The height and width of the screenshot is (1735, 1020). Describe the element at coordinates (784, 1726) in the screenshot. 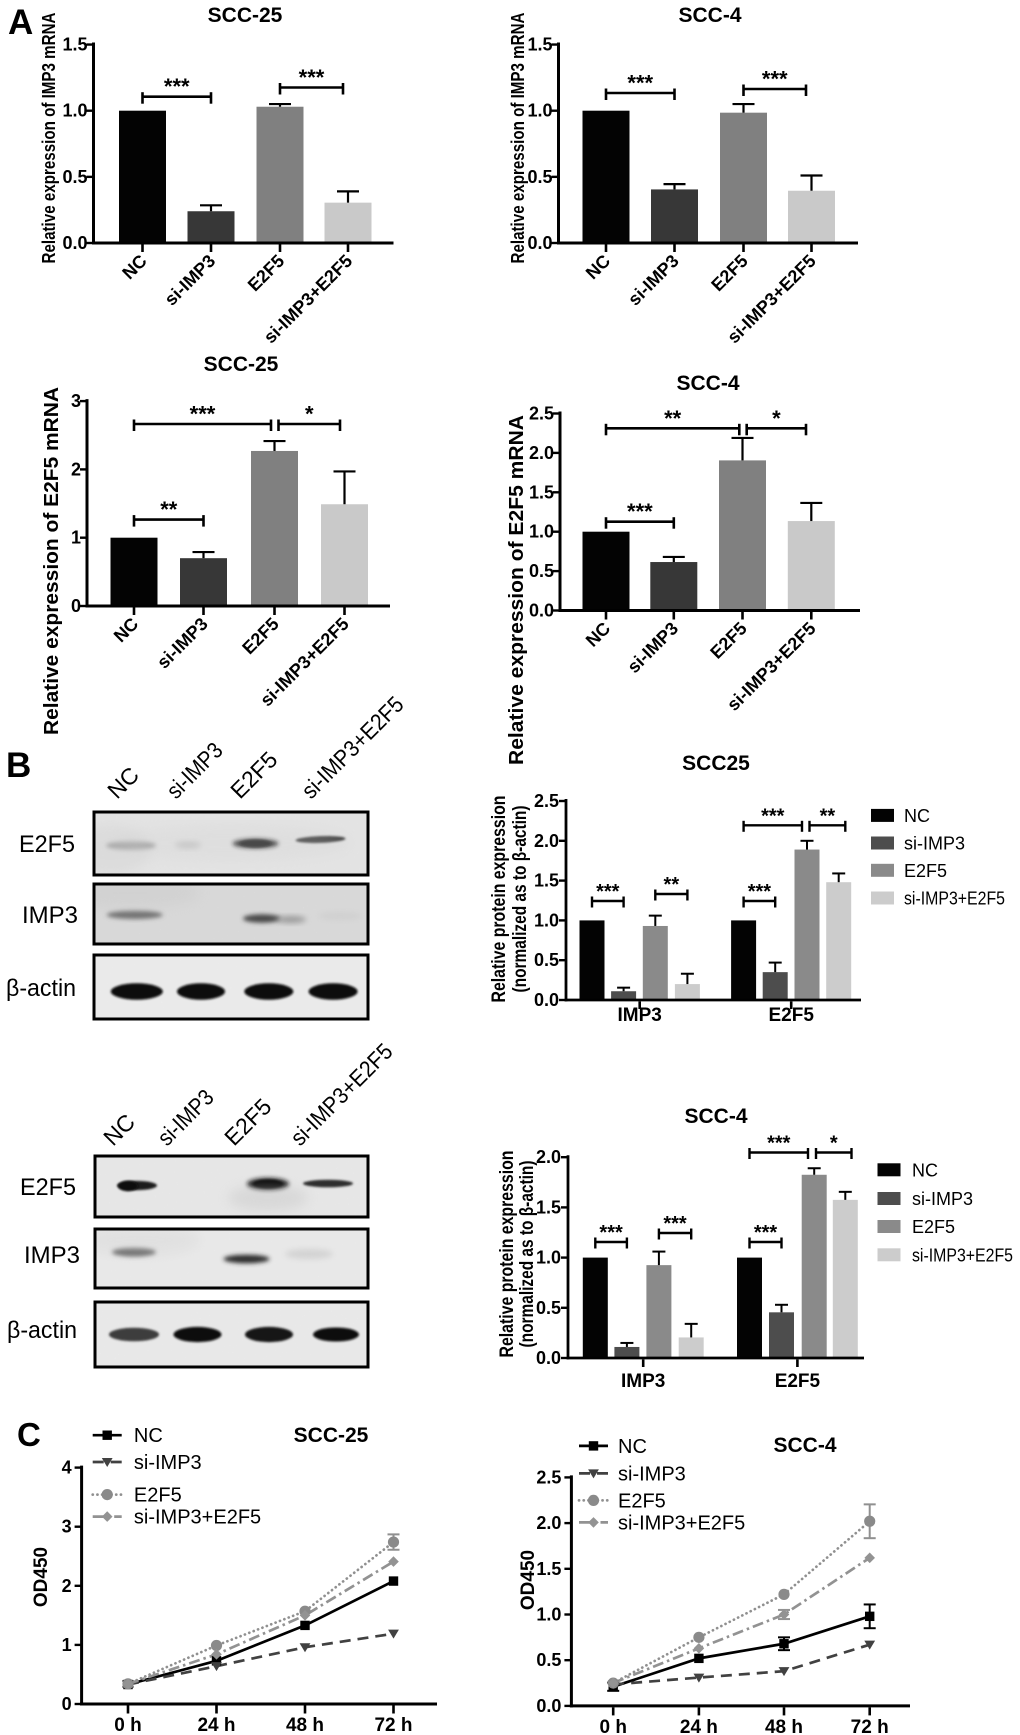

I see `svg-text: 48 h` at that location.